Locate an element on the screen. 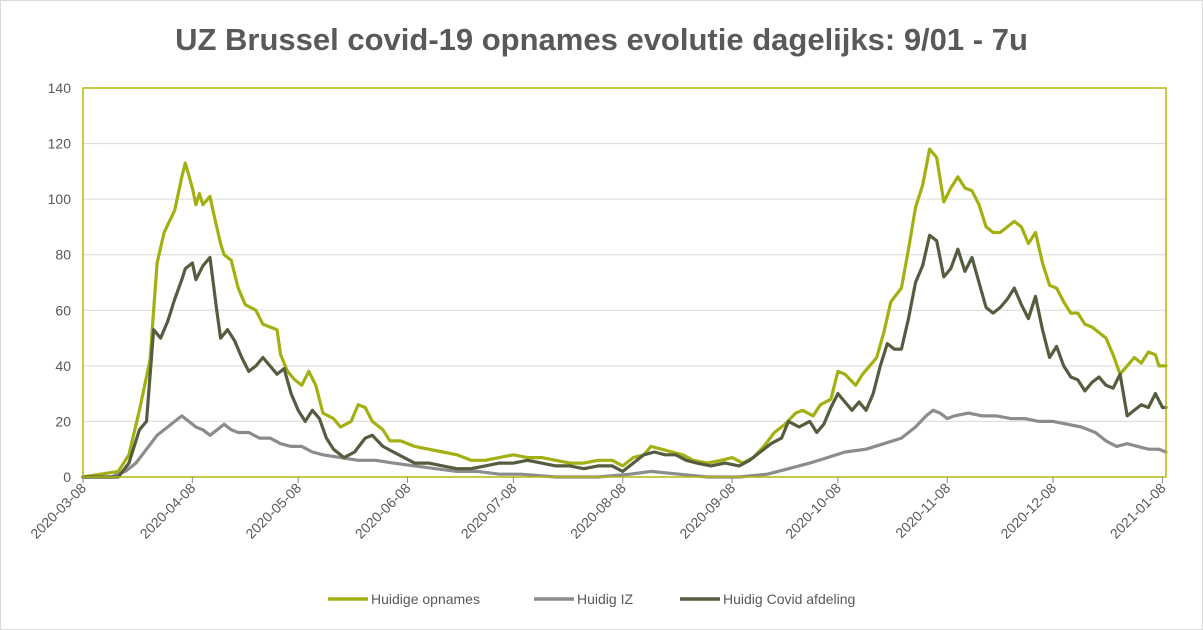  x-tick-label: 2020-05-08 is located at coordinates (273, 511).